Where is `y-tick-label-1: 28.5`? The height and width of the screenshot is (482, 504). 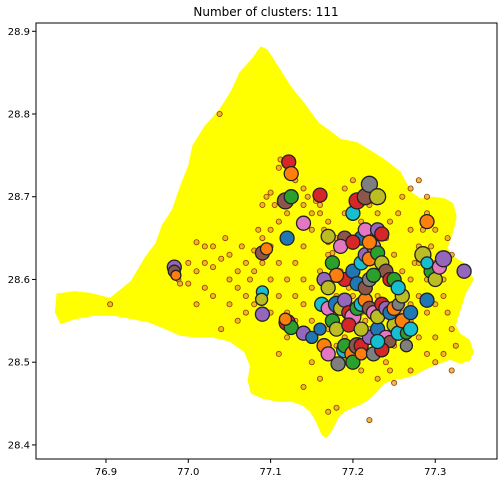
y-tick-label-1: 28.5 is located at coordinates (19, 363).